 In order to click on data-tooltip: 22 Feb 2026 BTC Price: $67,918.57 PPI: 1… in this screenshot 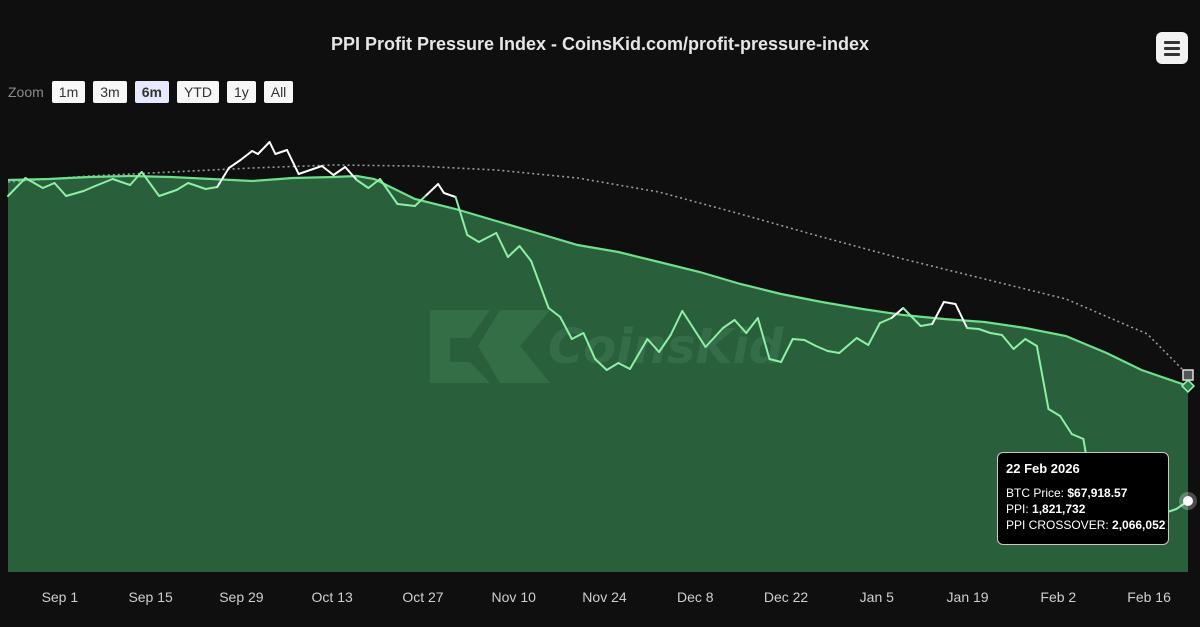, I will do `click(1083, 498)`.